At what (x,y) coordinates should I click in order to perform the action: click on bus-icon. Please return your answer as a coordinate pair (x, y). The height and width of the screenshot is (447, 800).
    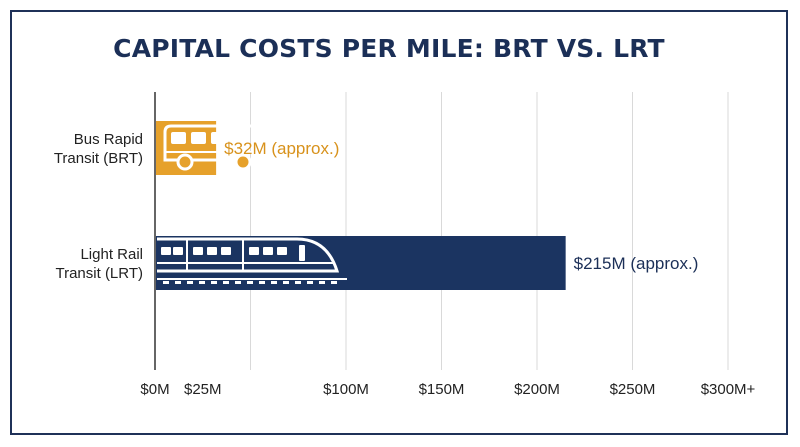
    Looking at the image, I should click on (215, 147).